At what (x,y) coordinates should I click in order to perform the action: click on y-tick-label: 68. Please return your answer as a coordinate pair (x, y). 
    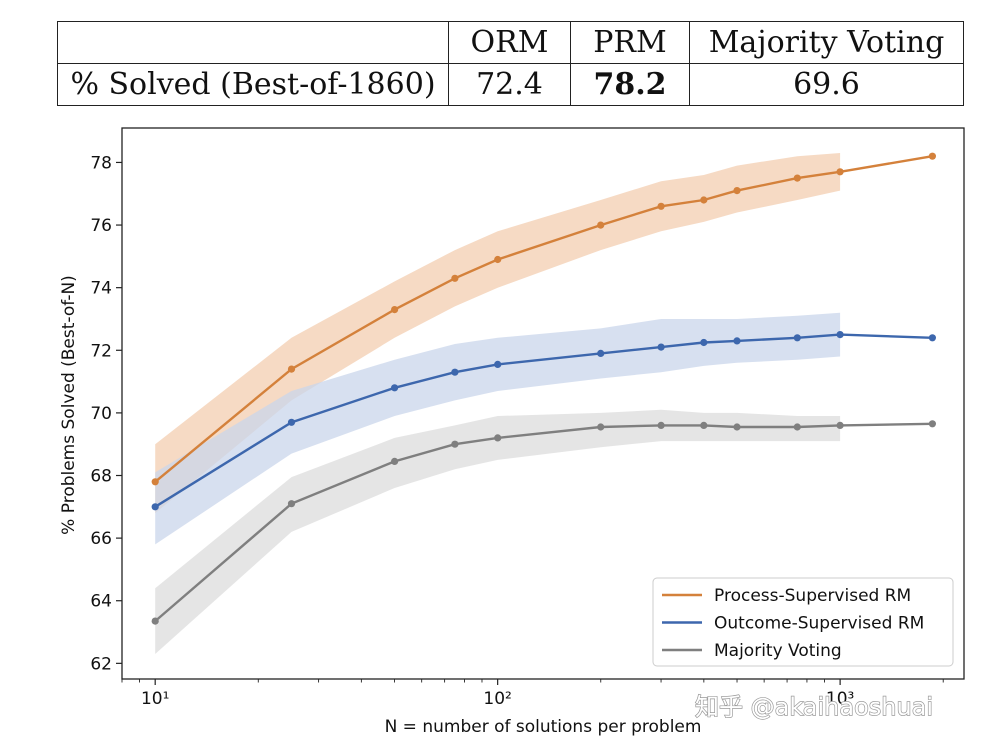
    Looking at the image, I should click on (101, 477).